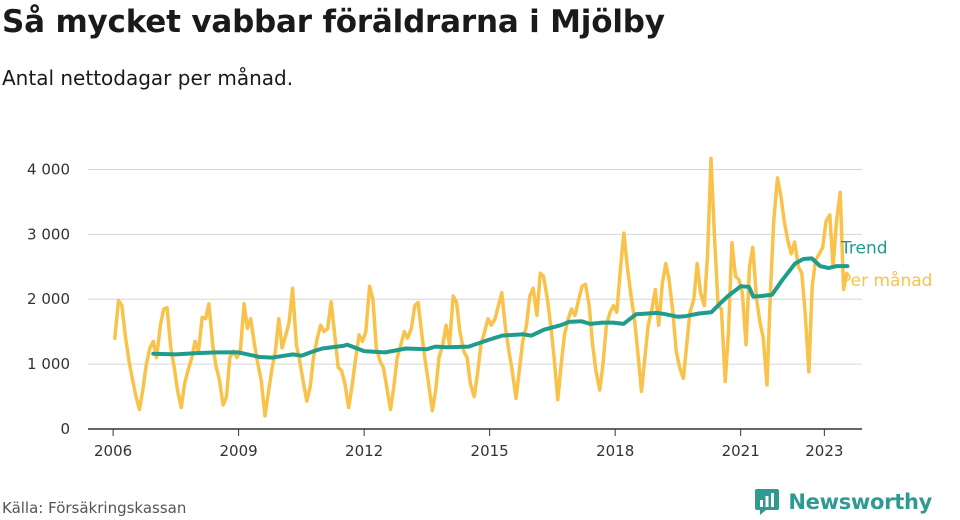 The image size is (960, 520). Describe the element at coordinates (65, 429) in the screenshot. I see `y-tick-label: 0` at that location.